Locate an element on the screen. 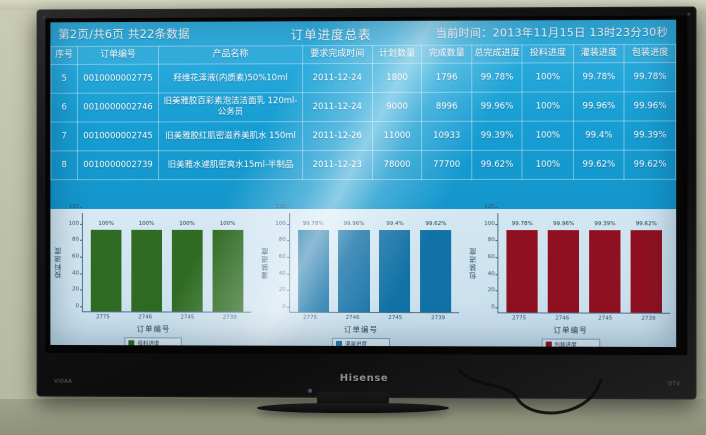 This screenshot has width=706, height=435. chart-2-legend-label: 包装进度 is located at coordinates (565, 345).